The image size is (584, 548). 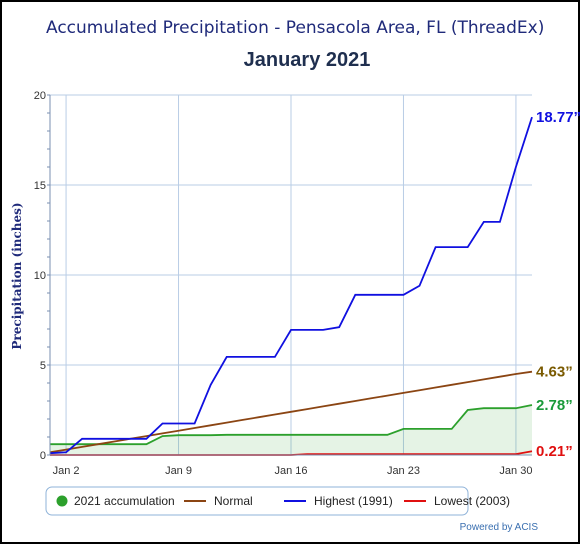 I want to click on x-tick-label: Jan 16, so click(x=290, y=471).